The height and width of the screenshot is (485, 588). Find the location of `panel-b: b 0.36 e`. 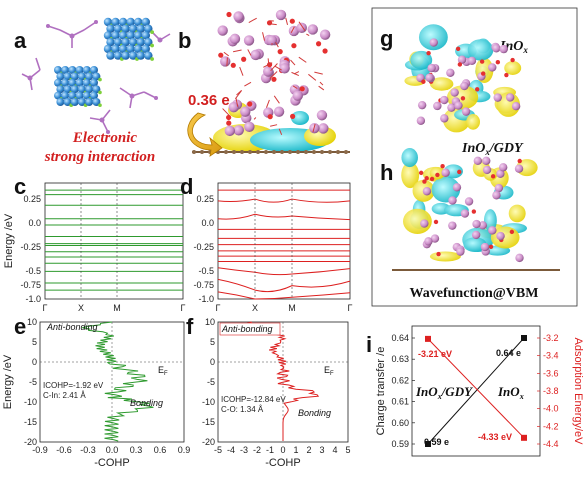

panel-b: b 0.36 e is located at coordinates (264, 83).